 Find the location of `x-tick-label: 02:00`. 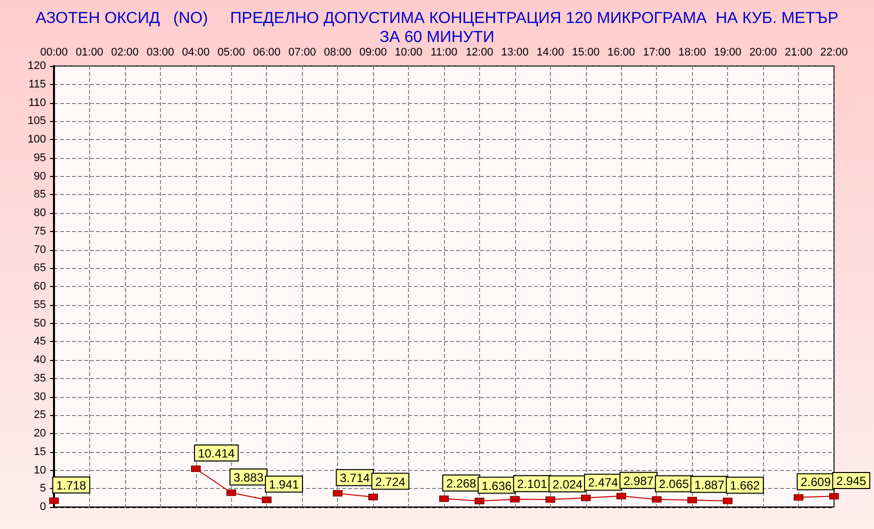

x-tick-label: 02:00 is located at coordinates (125, 52).